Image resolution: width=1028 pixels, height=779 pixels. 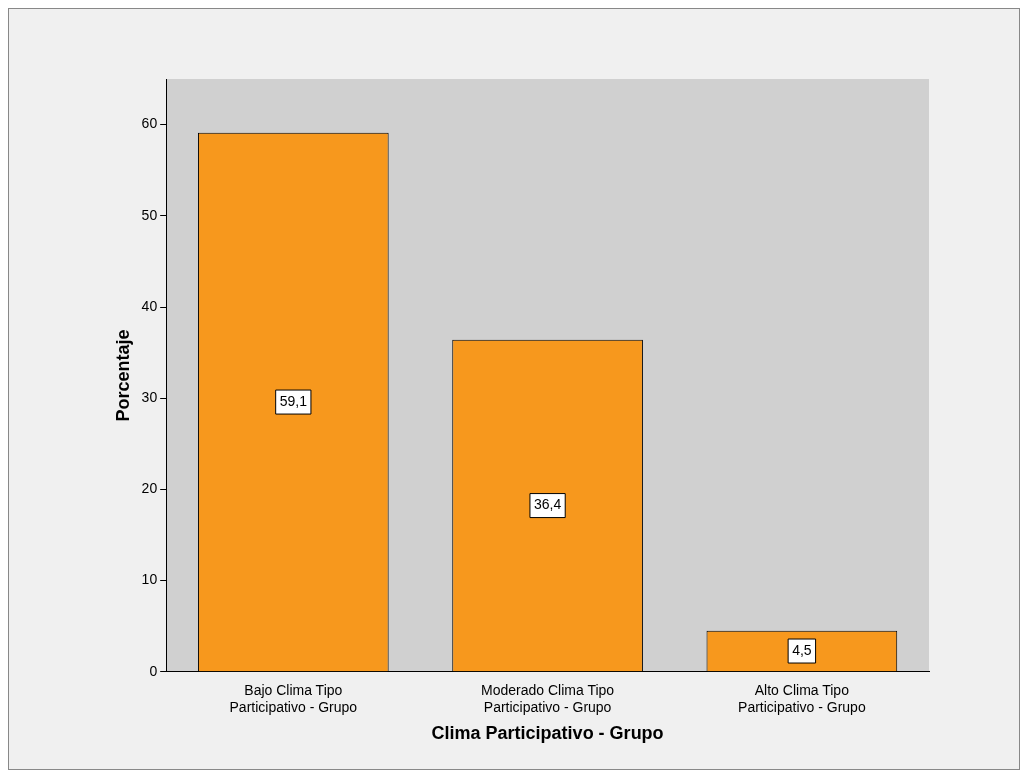 What do you see at coordinates (802, 649) in the screenshot?
I see `data-label: 4,5` at bounding box center [802, 649].